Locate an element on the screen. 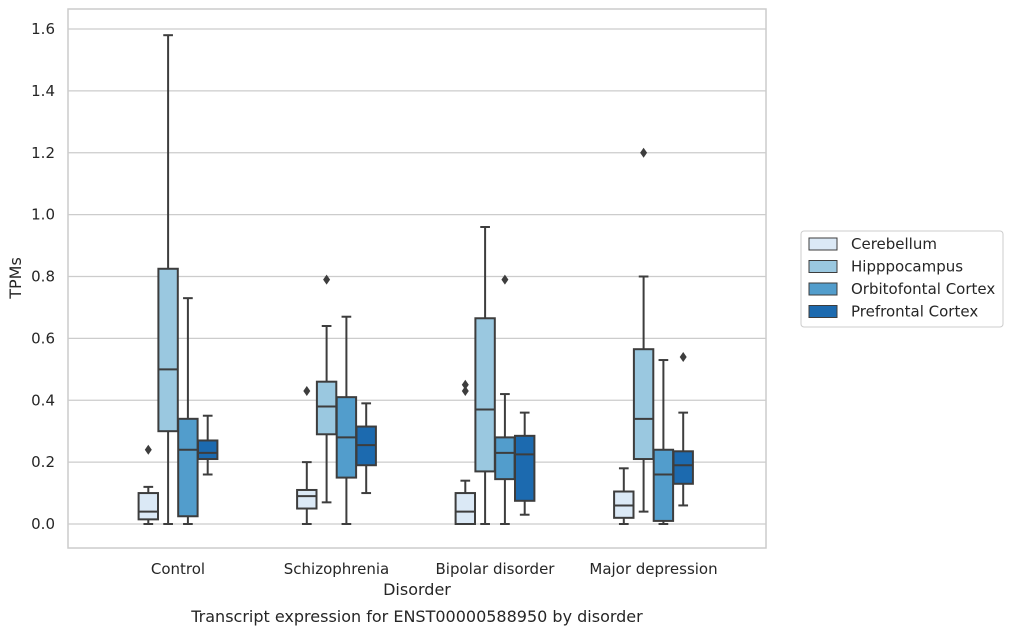 Image resolution: width=1014 pixels, height=634 pixels. x-tick-label: Schizophrenia is located at coordinates (336, 569).